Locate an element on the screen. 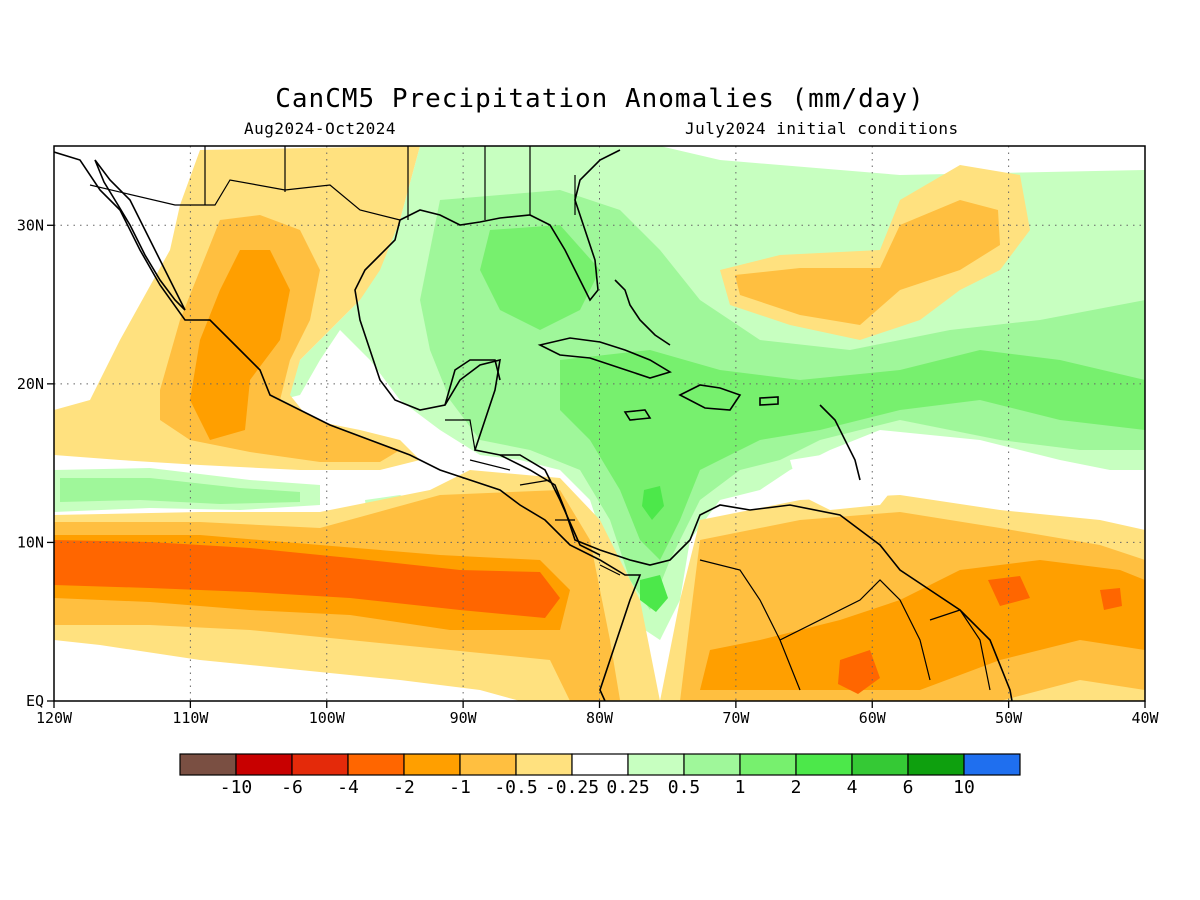 This screenshot has width=1200, height=900. colorbar-label: -2 is located at coordinates (404, 787).